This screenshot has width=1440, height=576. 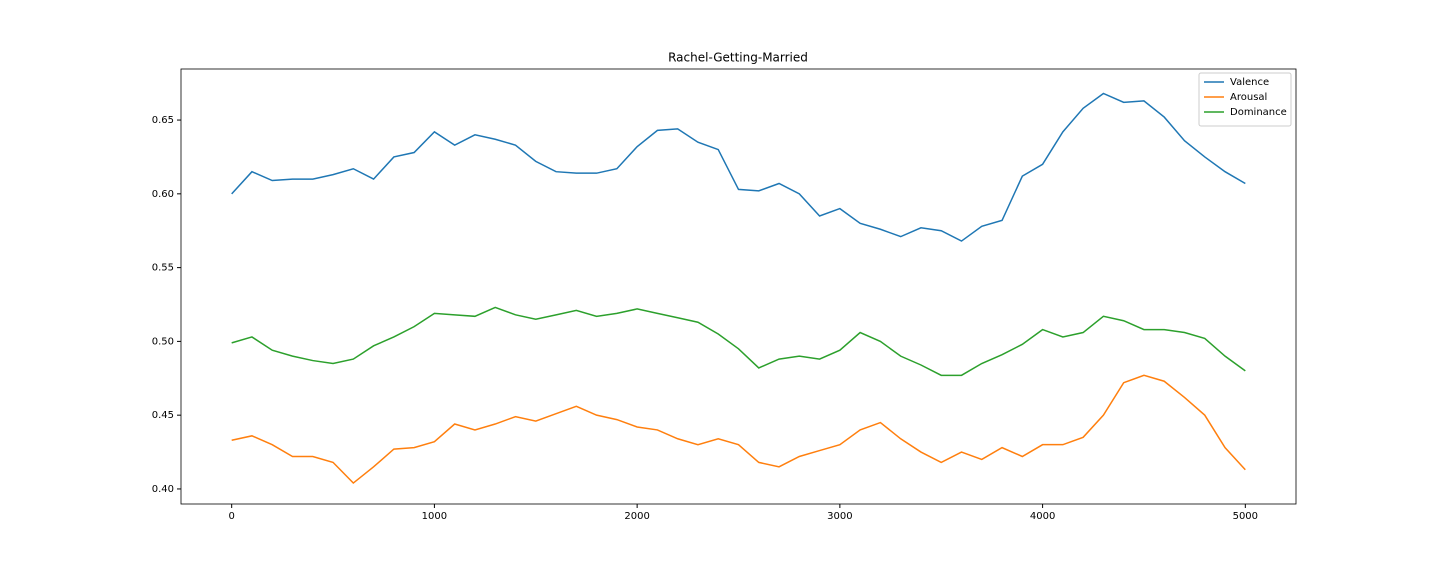 I want to click on x-tick-label: 2000, so click(x=636, y=516).